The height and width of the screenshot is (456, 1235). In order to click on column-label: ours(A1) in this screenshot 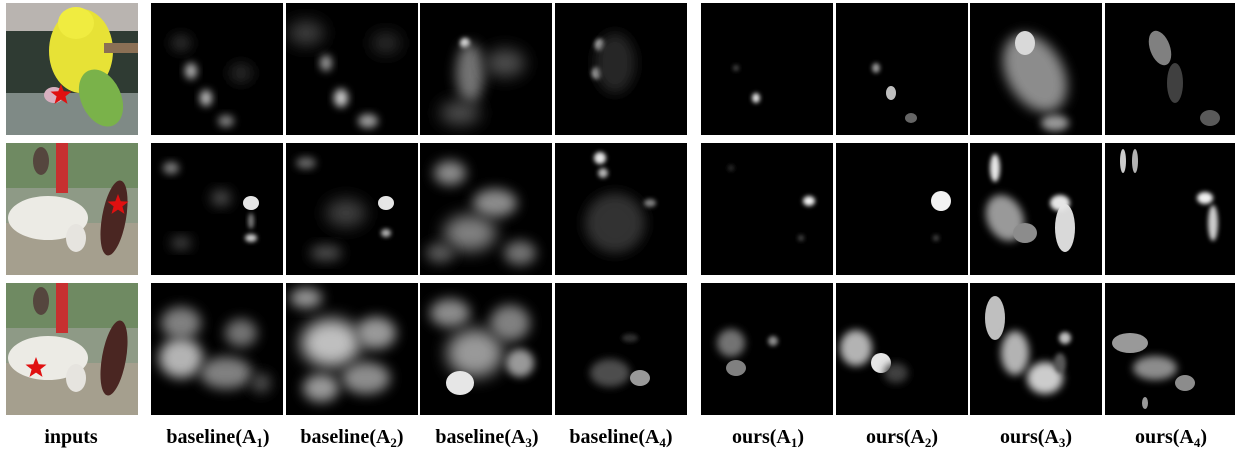, I will do `click(768, 438)`.